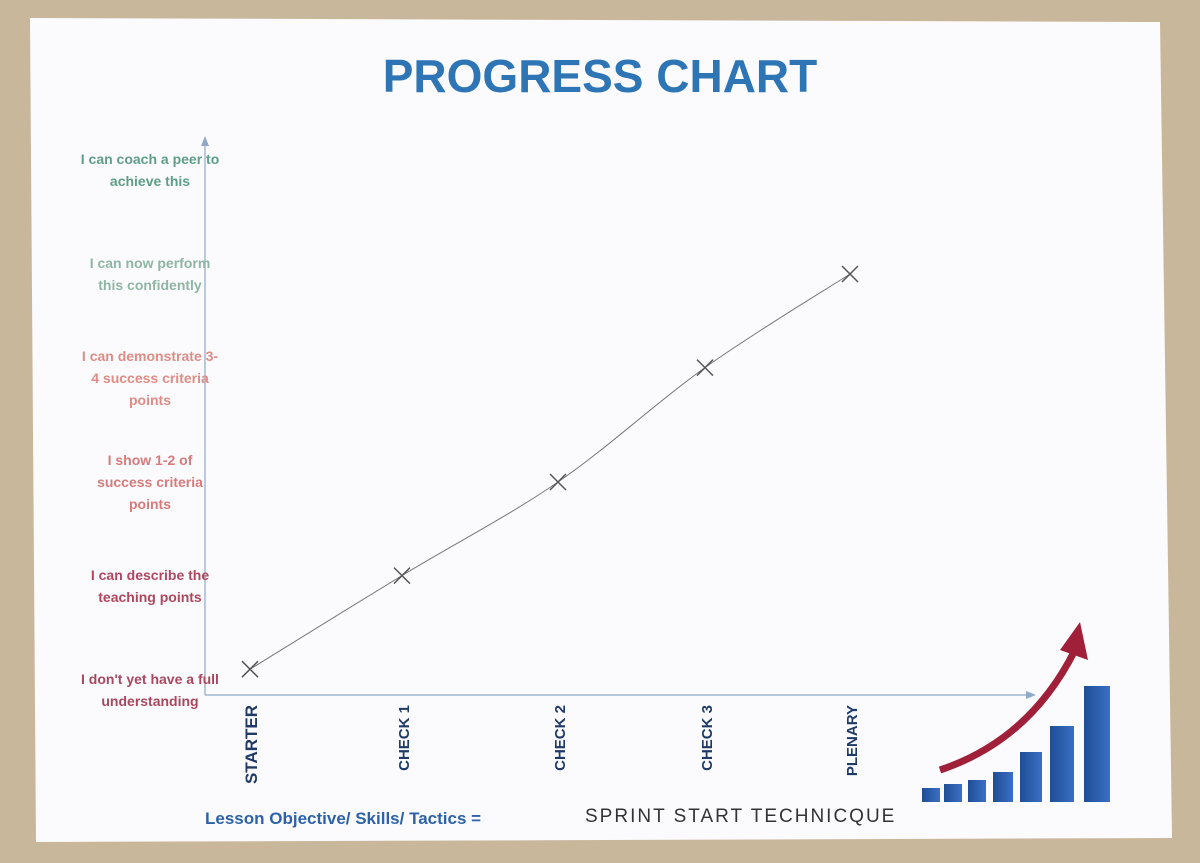 This screenshot has width=1200, height=863. I want to click on x-tick-label: CHECK 2, so click(560, 738).